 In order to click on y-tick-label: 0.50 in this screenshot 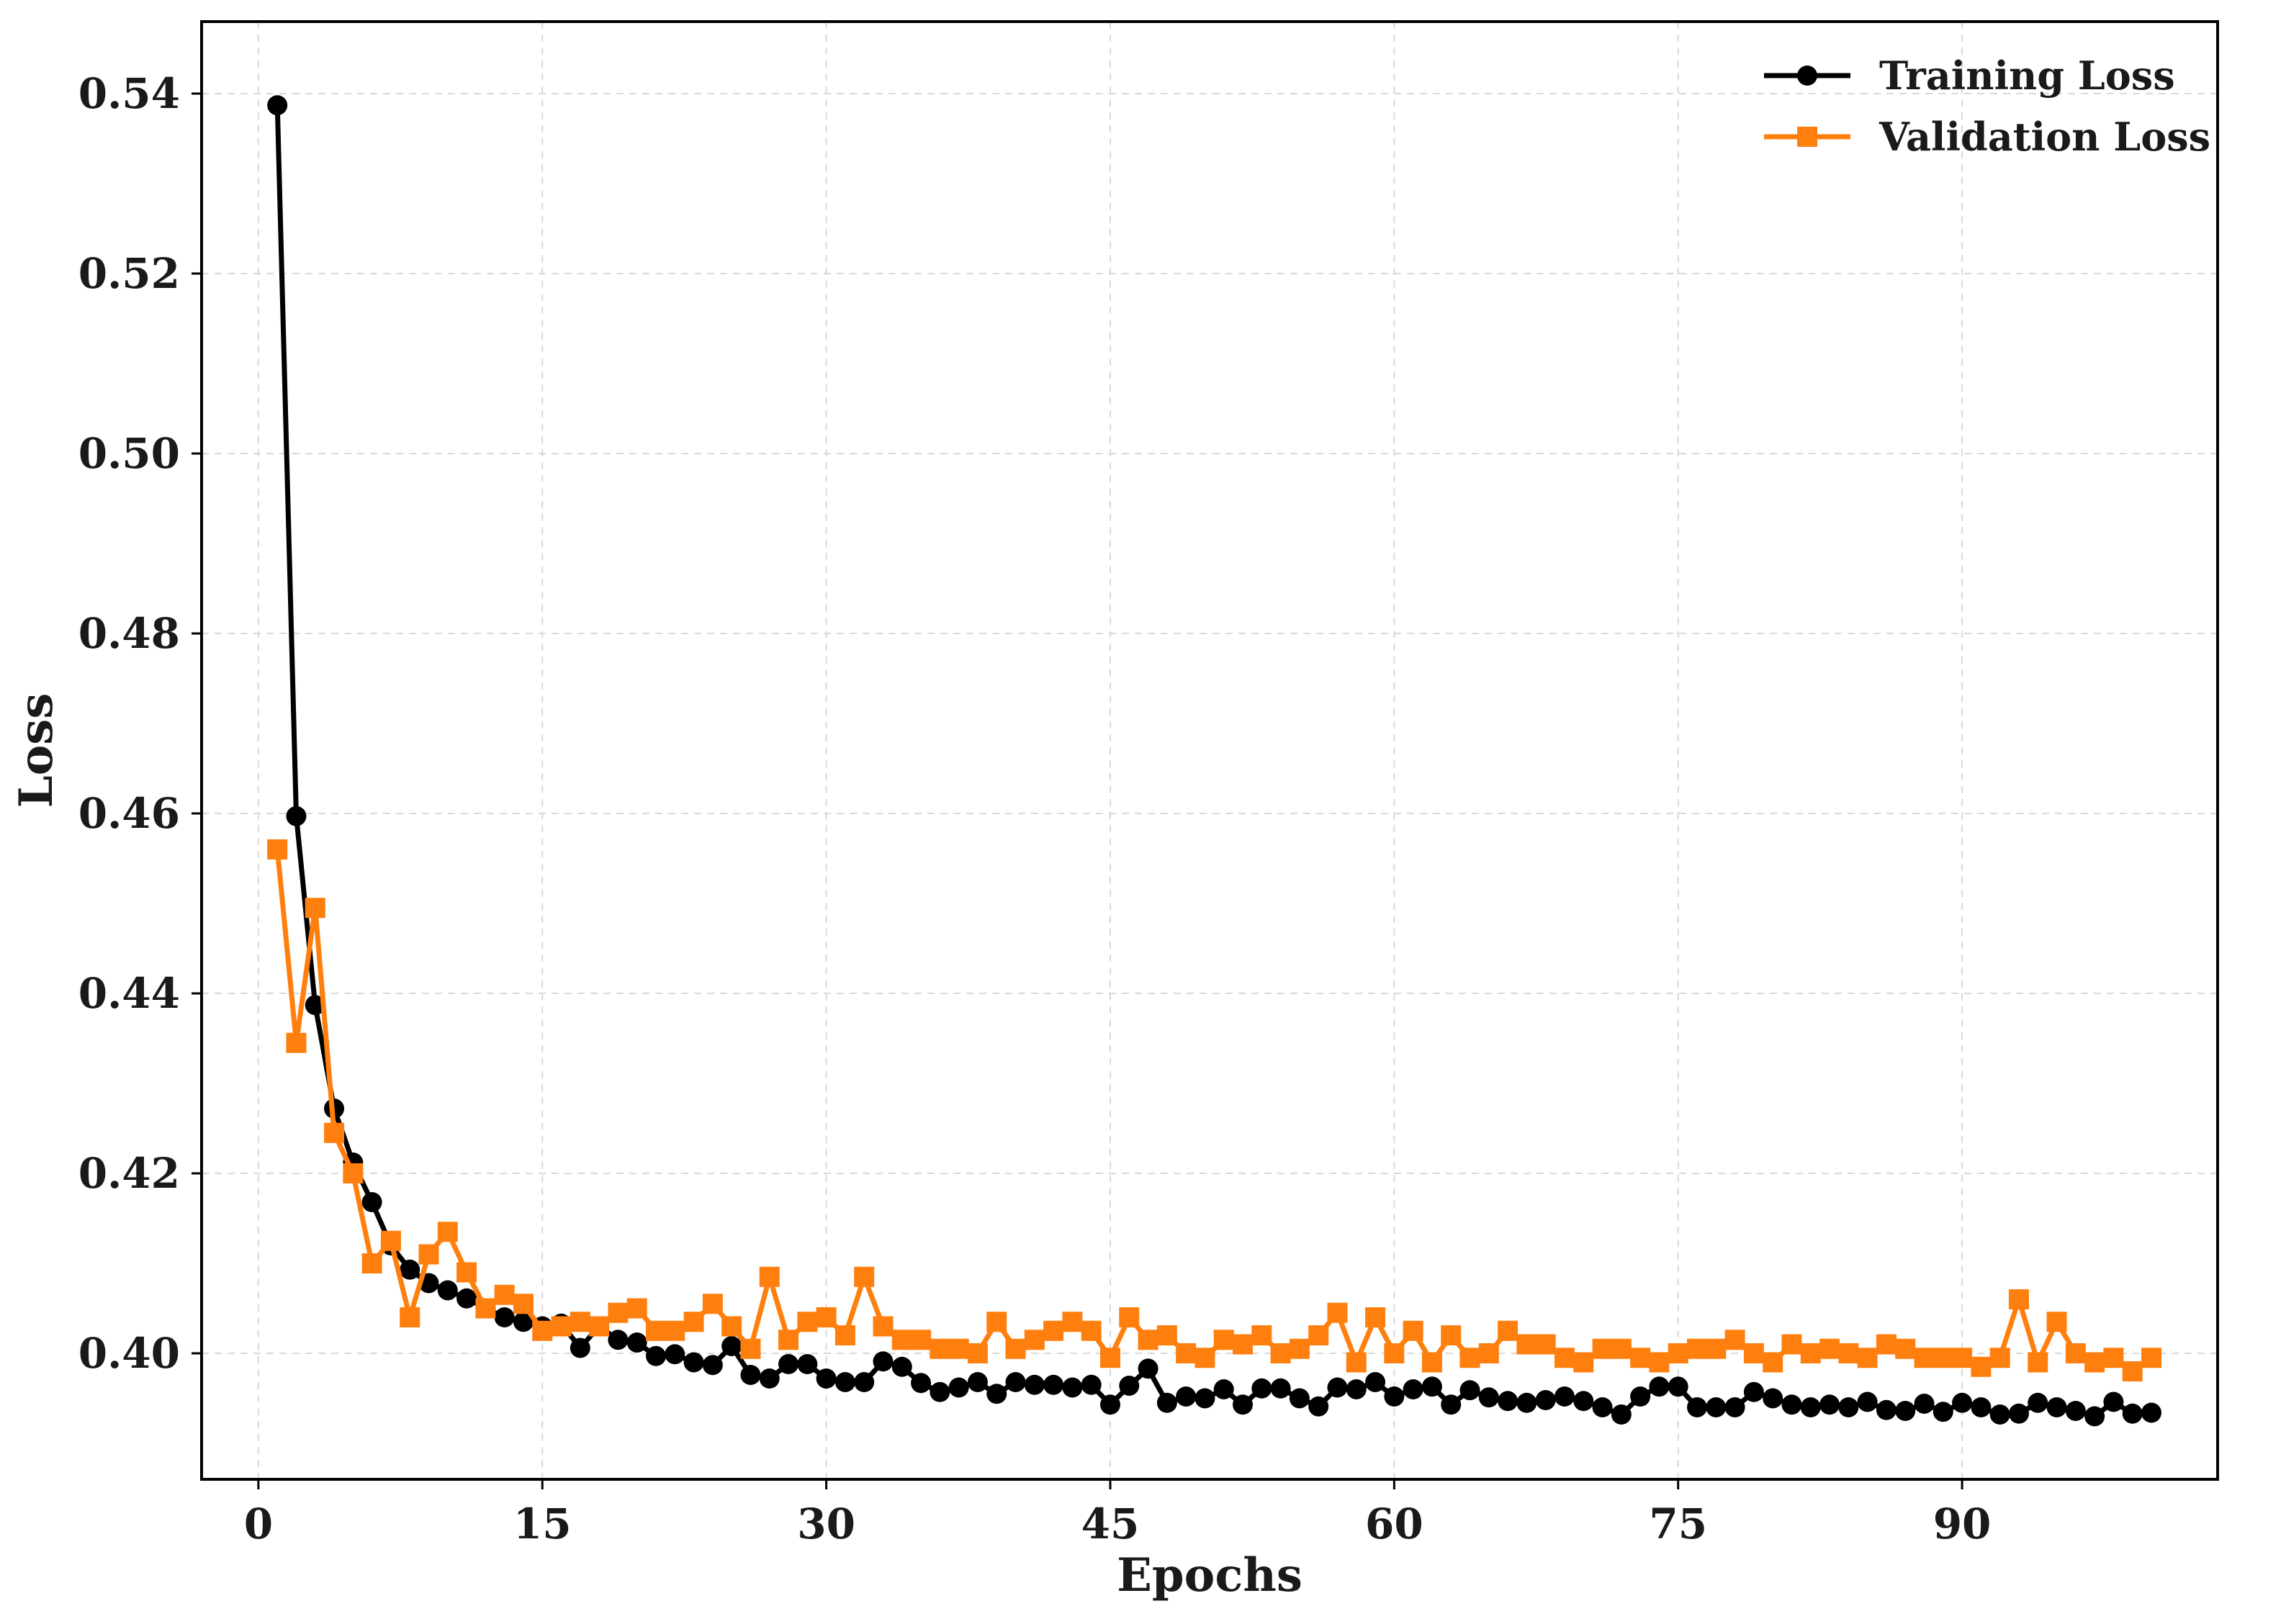, I will do `click(129, 454)`.